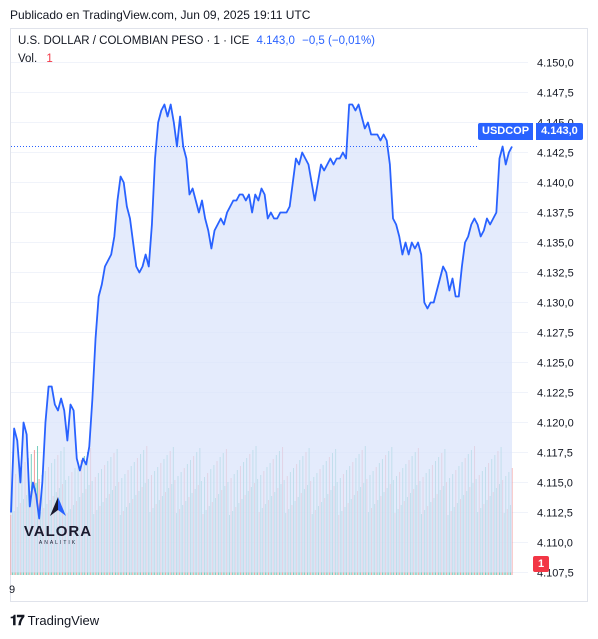 Image resolution: width=598 pixels, height=639 pixels. Describe the element at coordinates (506, 131) in the screenshot. I see `price-badge-symbol: USDCOP` at that location.